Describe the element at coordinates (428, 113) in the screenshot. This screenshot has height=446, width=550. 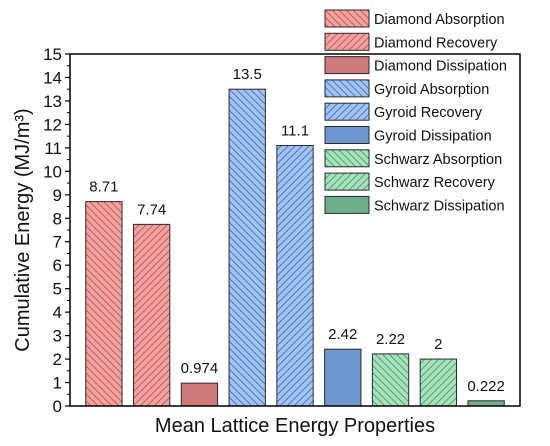
I see `legend-label-gyroid-recovery: Gyroid Recovery` at that location.